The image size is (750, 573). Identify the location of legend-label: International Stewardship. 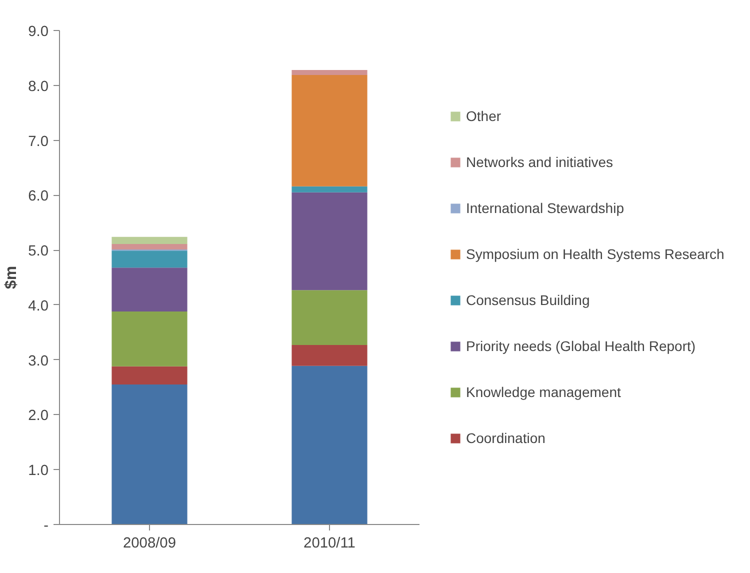
(545, 208).